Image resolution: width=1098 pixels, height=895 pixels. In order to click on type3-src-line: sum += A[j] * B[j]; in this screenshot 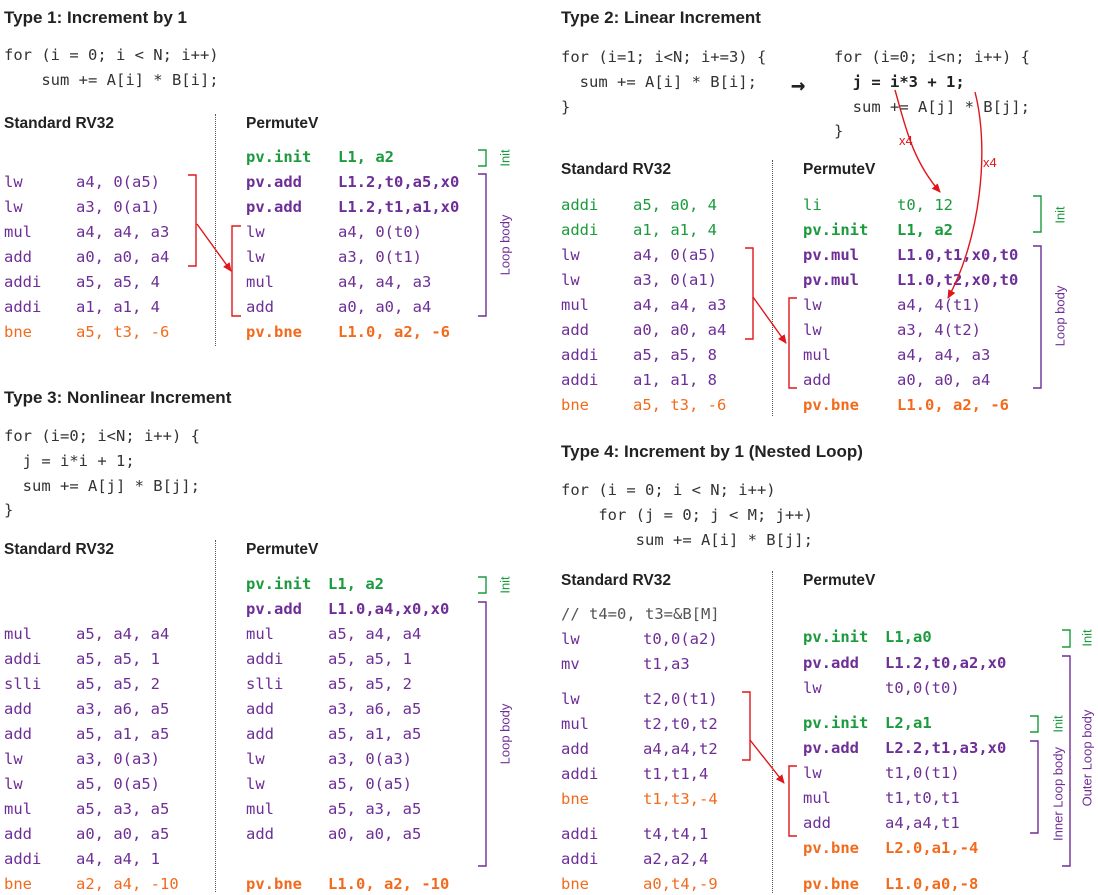, I will do `click(102, 486)`.